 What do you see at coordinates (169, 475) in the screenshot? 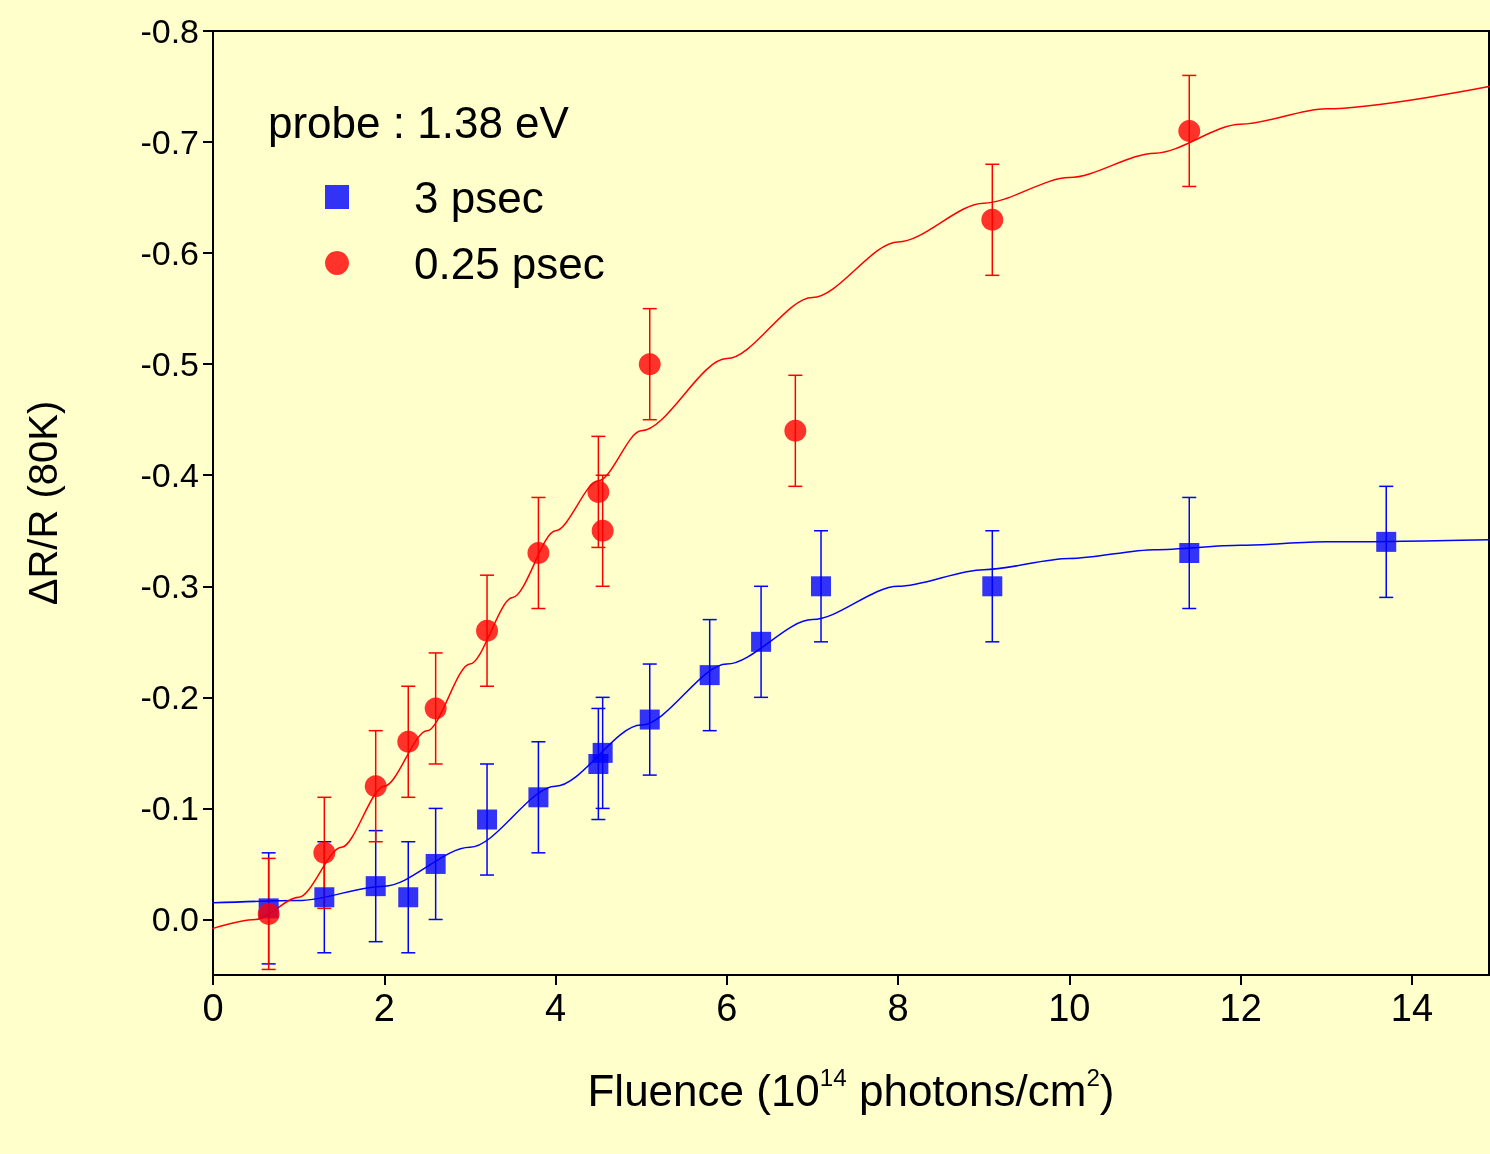
I see `y-tick-label: -0.4` at bounding box center [169, 475].